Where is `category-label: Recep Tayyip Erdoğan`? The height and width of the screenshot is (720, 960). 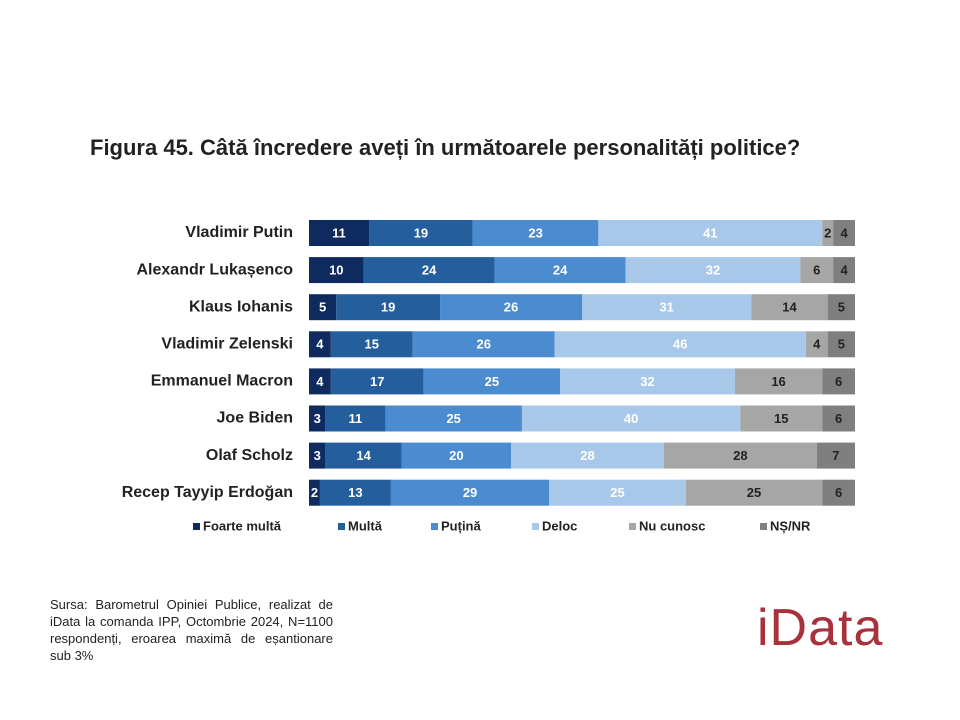
category-label: Recep Tayyip Erdoğan is located at coordinates (207, 492).